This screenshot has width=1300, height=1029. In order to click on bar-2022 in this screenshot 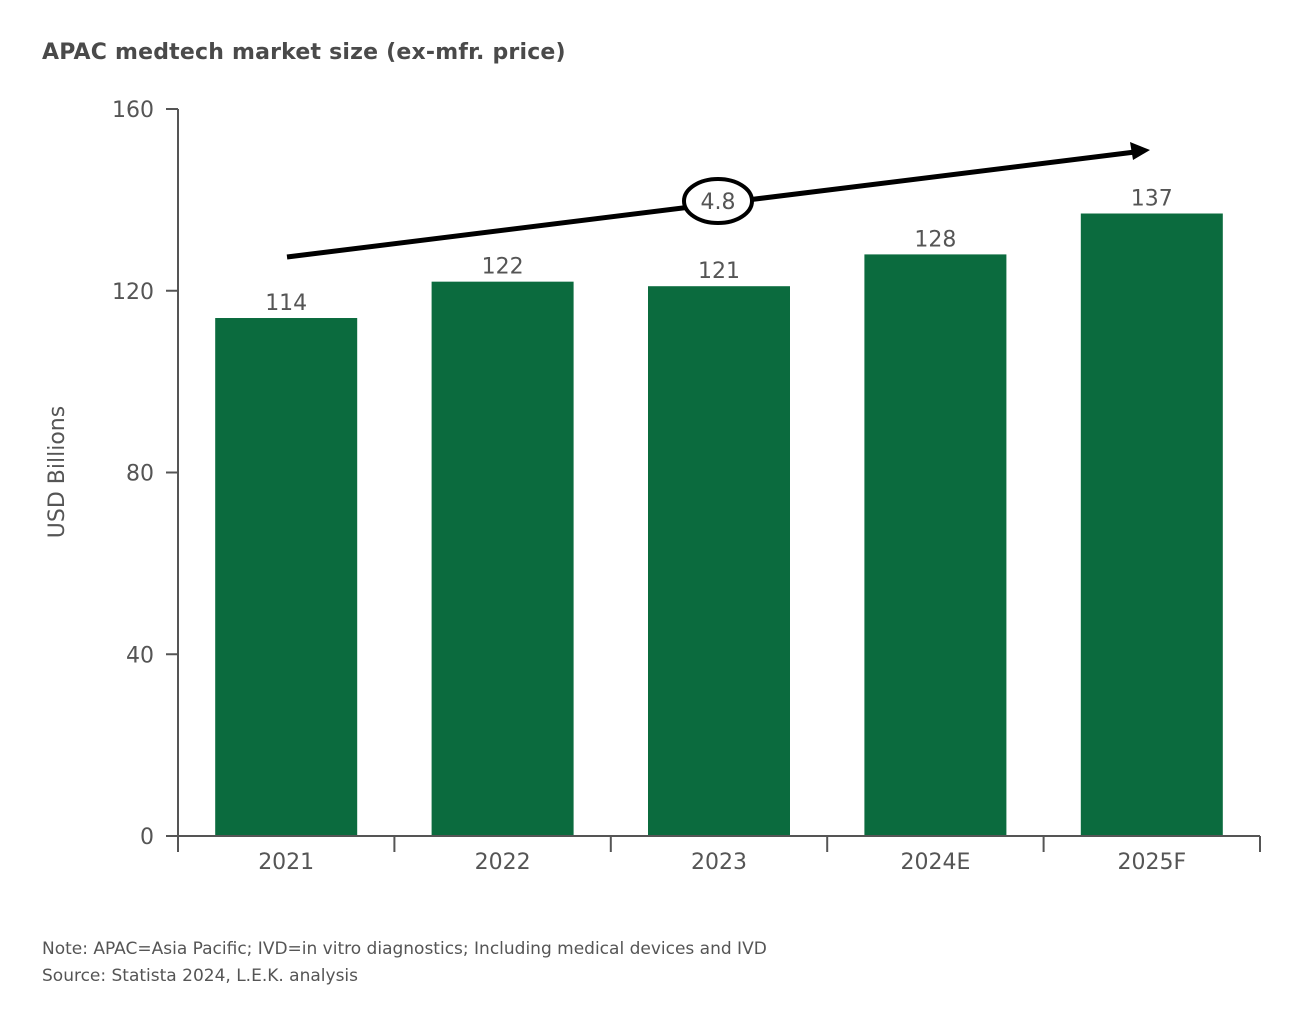, I will do `click(502, 559)`.